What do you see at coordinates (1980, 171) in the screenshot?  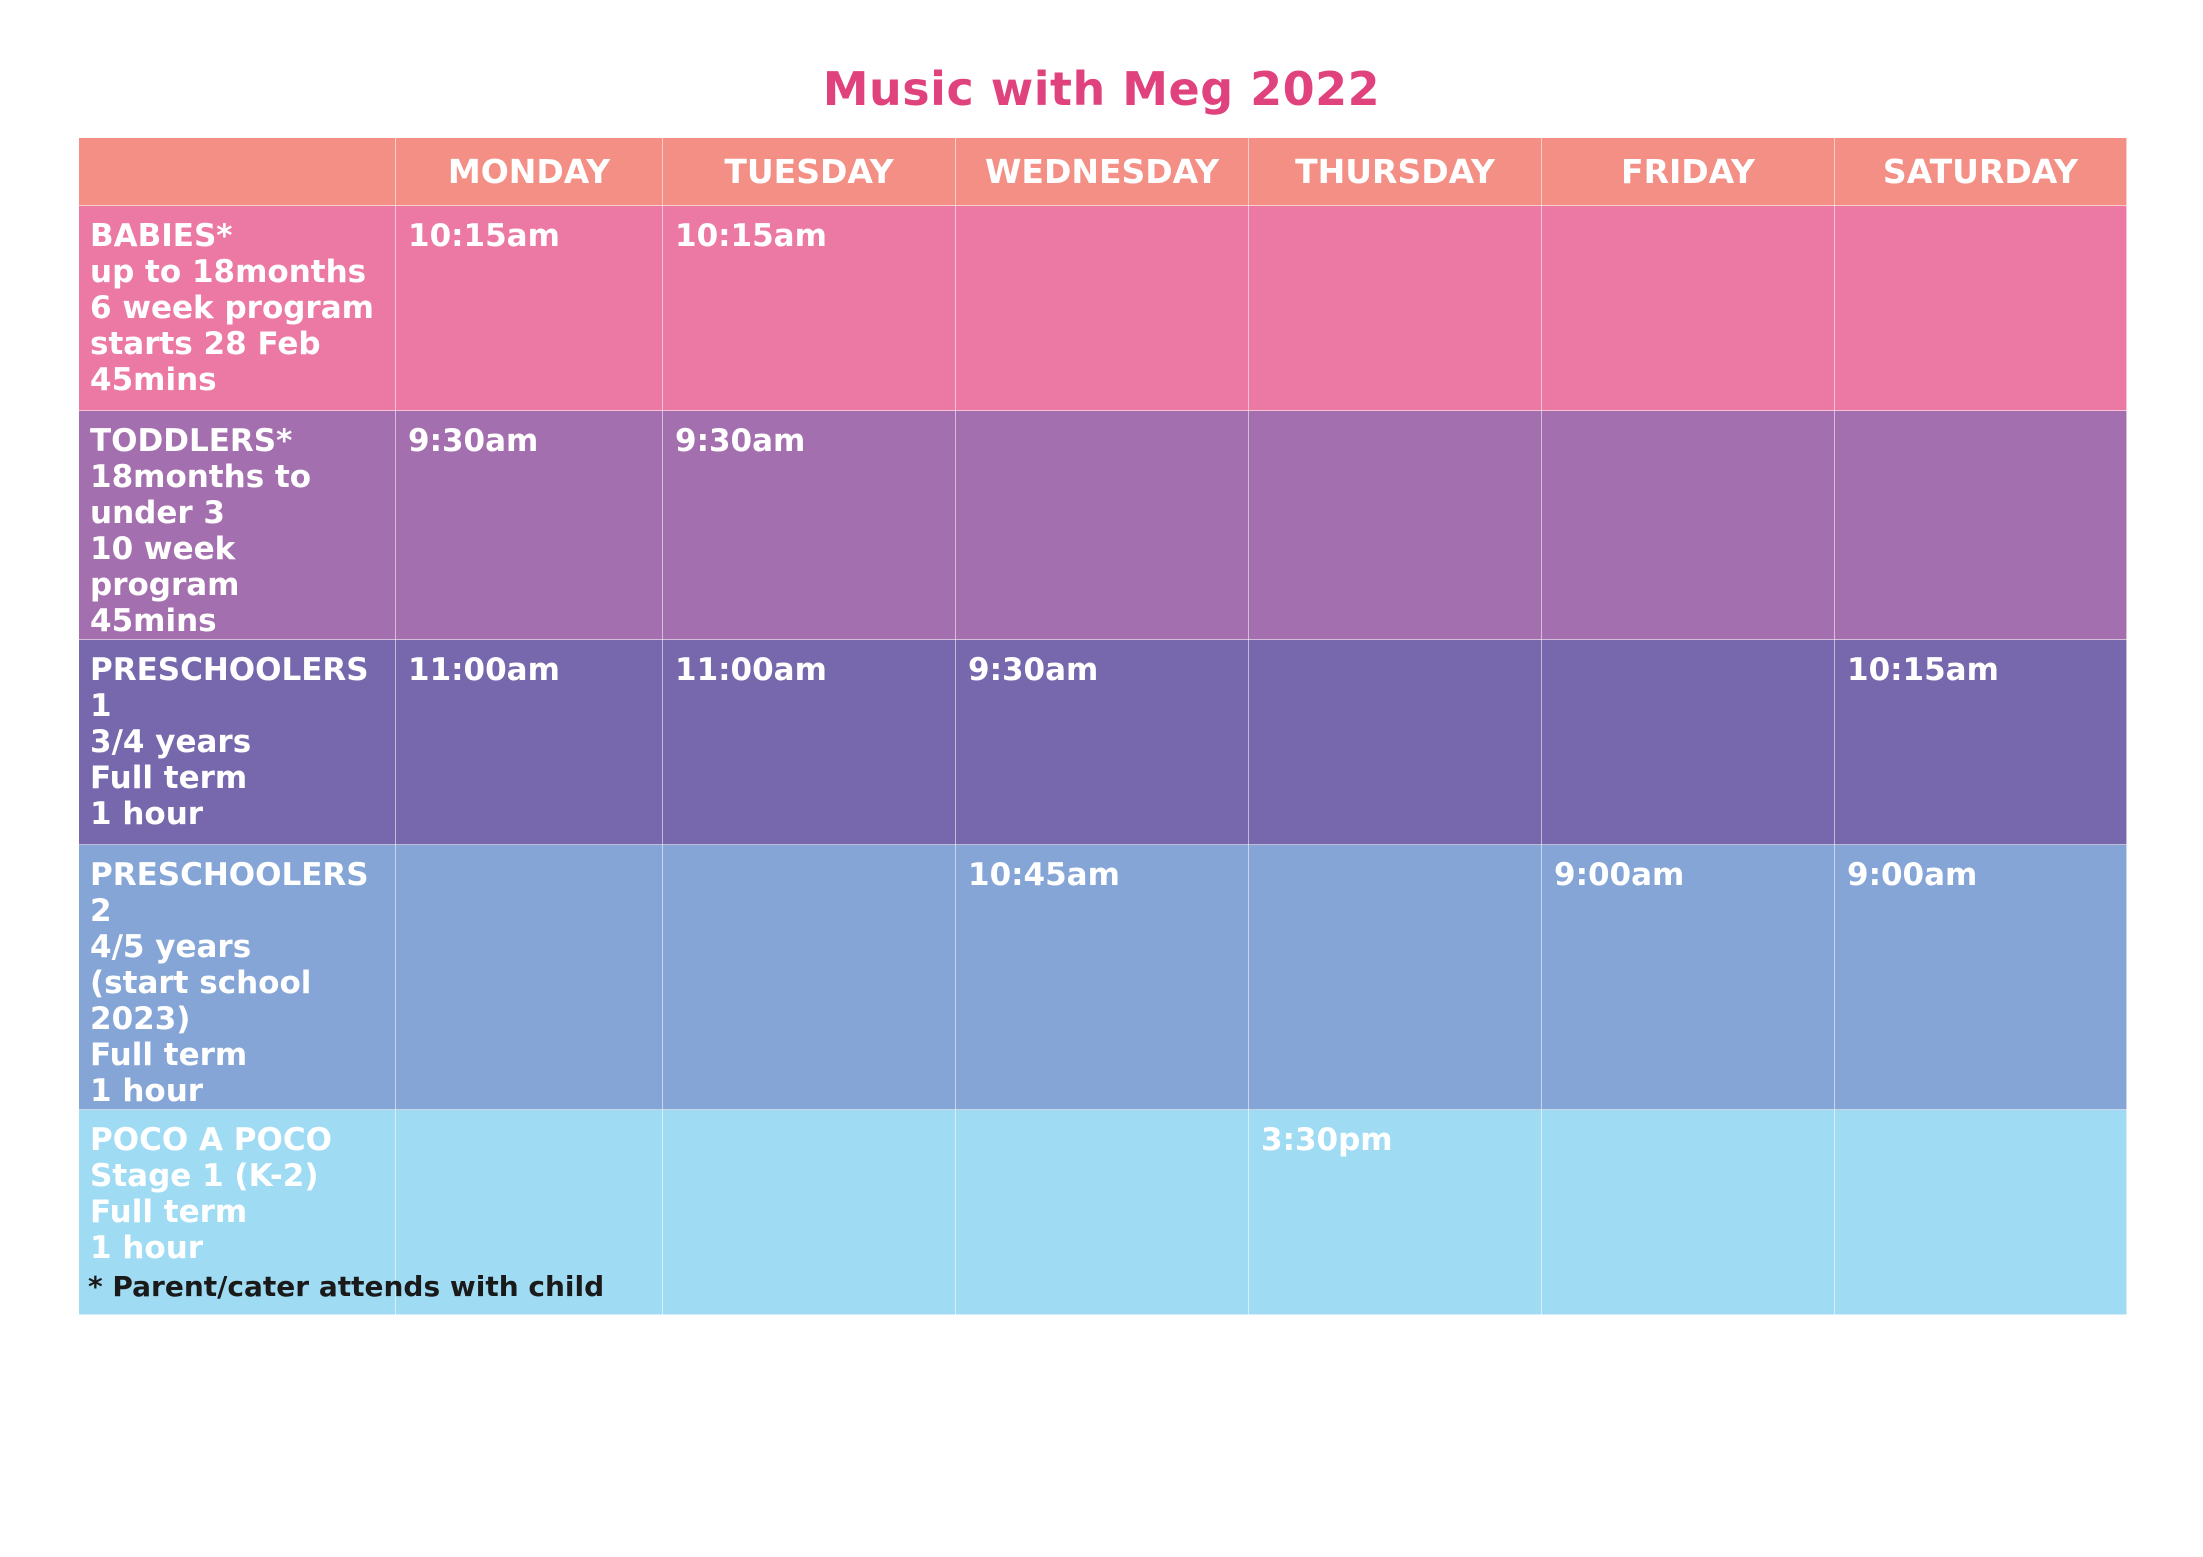 I see `header-day-saturday: SATURDAY` at bounding box center [1980, 171].